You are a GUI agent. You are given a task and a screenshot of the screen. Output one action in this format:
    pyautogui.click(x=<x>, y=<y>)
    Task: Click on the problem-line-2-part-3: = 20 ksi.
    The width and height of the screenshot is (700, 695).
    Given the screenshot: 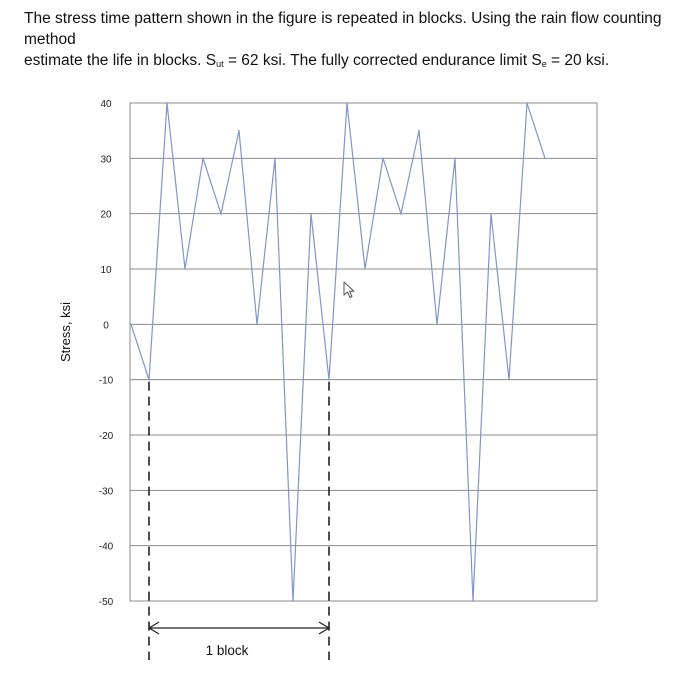 What is the action you would take?
    pyautogui.click(x=578, y=60)
    